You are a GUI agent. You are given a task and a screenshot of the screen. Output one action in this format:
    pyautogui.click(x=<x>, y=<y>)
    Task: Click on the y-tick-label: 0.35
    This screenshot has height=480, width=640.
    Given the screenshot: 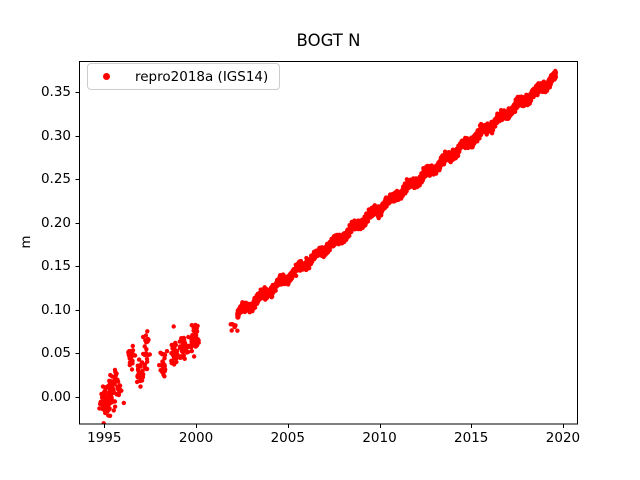 What is the action you would take?
    pyautogui.click(x=55, y=92)
    